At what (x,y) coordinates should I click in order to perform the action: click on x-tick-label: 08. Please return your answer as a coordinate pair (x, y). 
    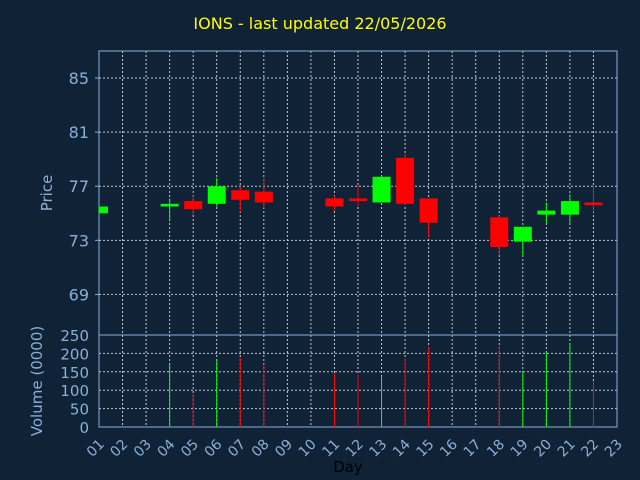
    Looking at the image, I should click on (261, 449).